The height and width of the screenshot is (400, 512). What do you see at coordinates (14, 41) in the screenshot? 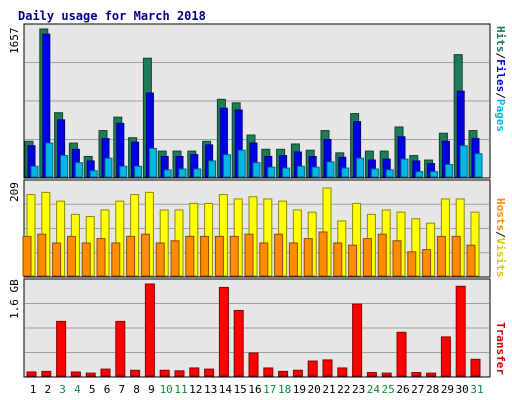
I see `hits-max-label: 1657` at bounding box center [14, 41].